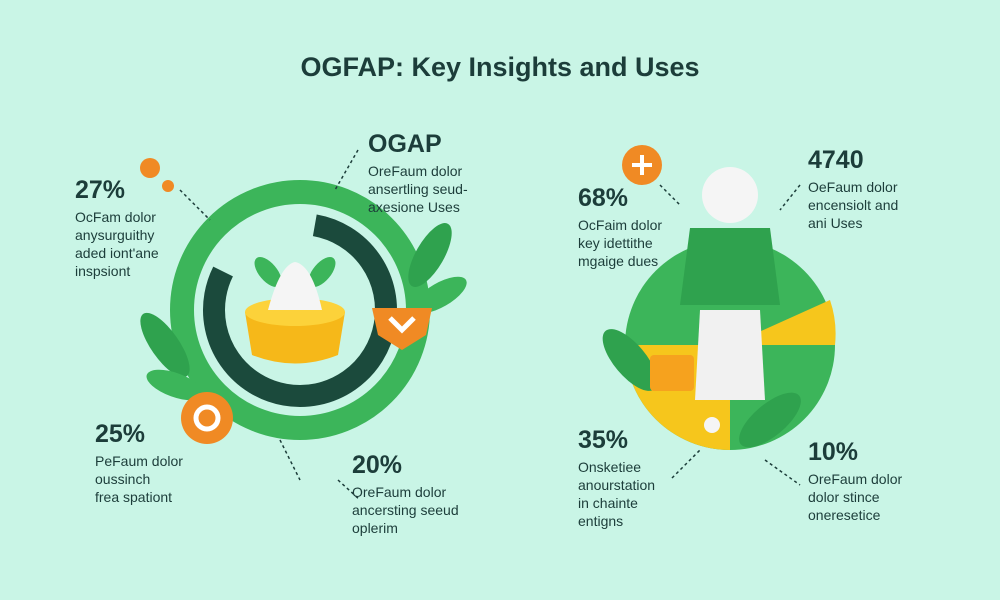  I want to click on callout-text: ani Uses, so click(835, 223).